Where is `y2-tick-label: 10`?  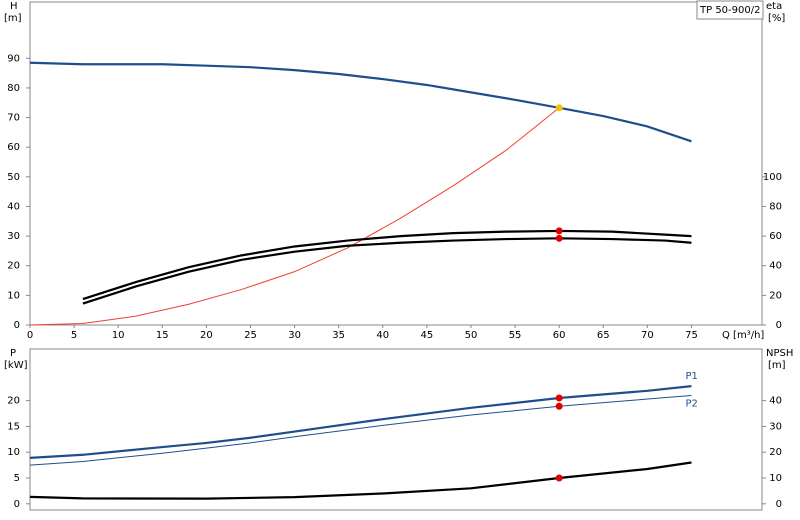
y2-tick-label: 10 is located at coordinates (775, 478).